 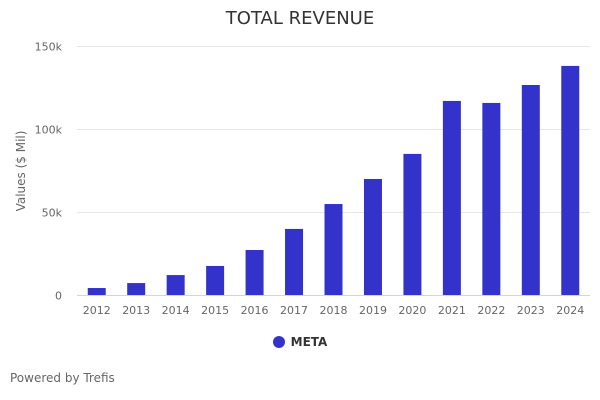 What do you see at coordinates (373, 310) in the screenshot?
I see `x-tick-label: 2019` at bounding box center [373, 310].